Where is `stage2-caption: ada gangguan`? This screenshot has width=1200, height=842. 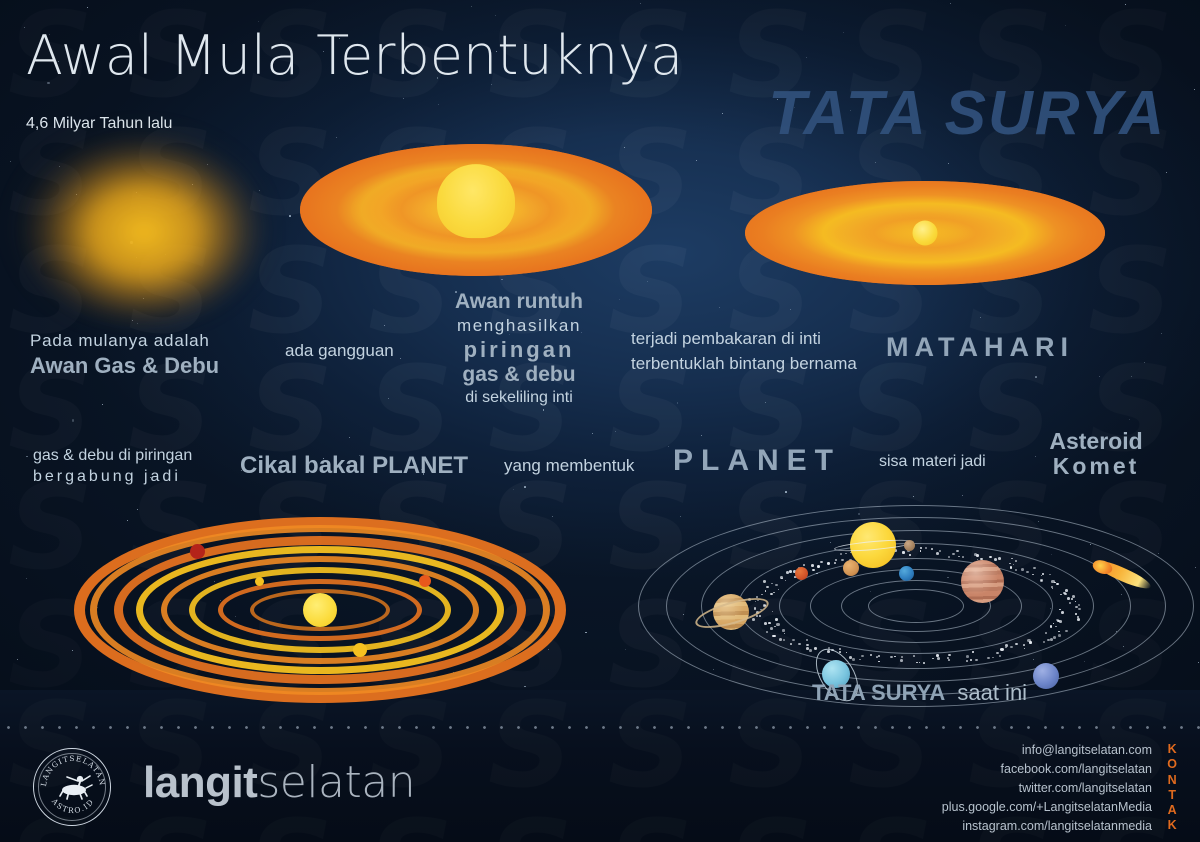
stage2-caption: ada gangguan is located at coordinates (339, 350).